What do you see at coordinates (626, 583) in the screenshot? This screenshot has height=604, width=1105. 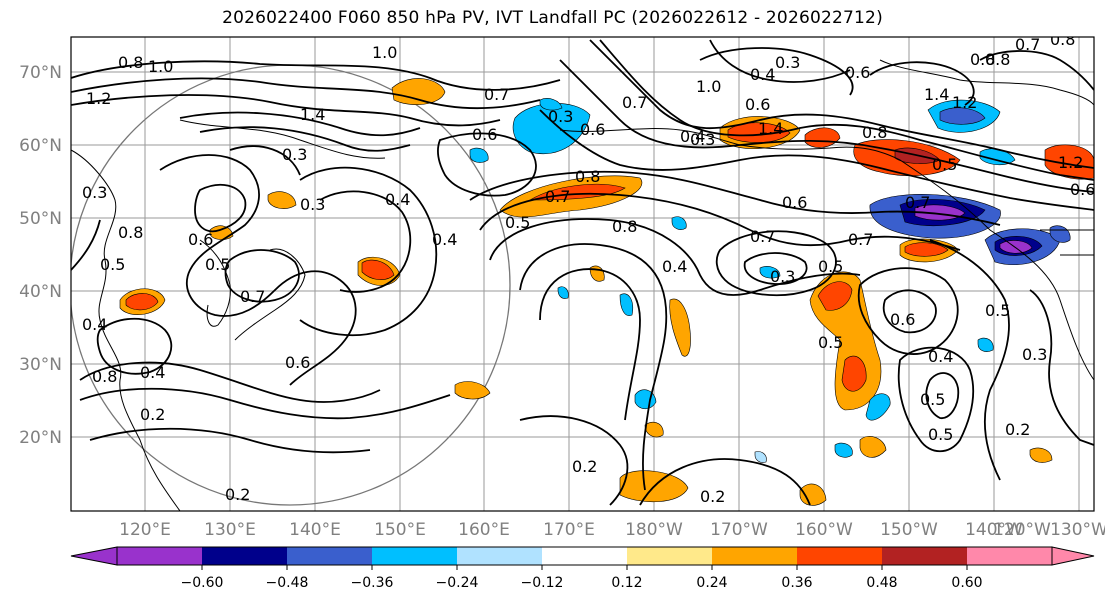 I see `colorbar-tick-label: 0.12` at bounding box center [626, 583].